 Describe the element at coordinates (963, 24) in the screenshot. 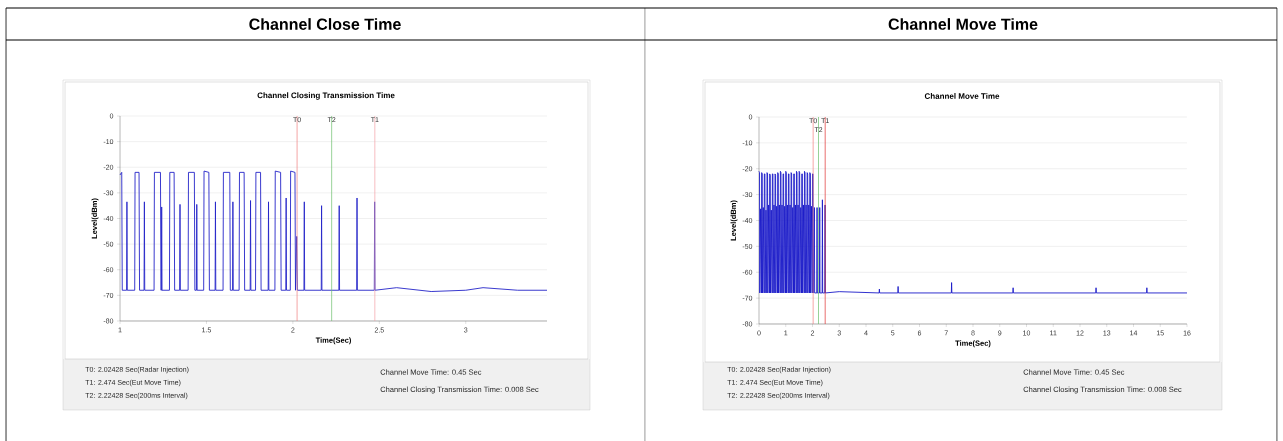

I see `chart-title: Channel Move Time` at that location.